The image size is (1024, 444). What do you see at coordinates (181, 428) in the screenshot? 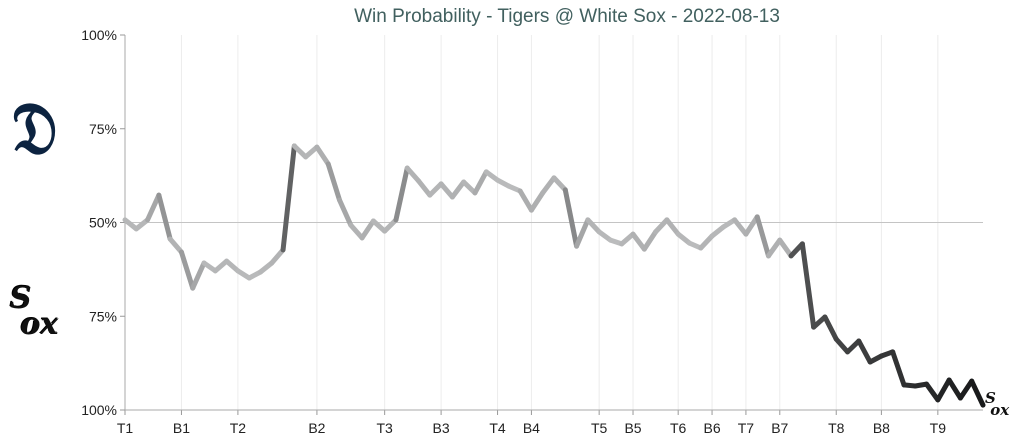
I see `x-tick-label: B1` at bounding box center [181, 428].